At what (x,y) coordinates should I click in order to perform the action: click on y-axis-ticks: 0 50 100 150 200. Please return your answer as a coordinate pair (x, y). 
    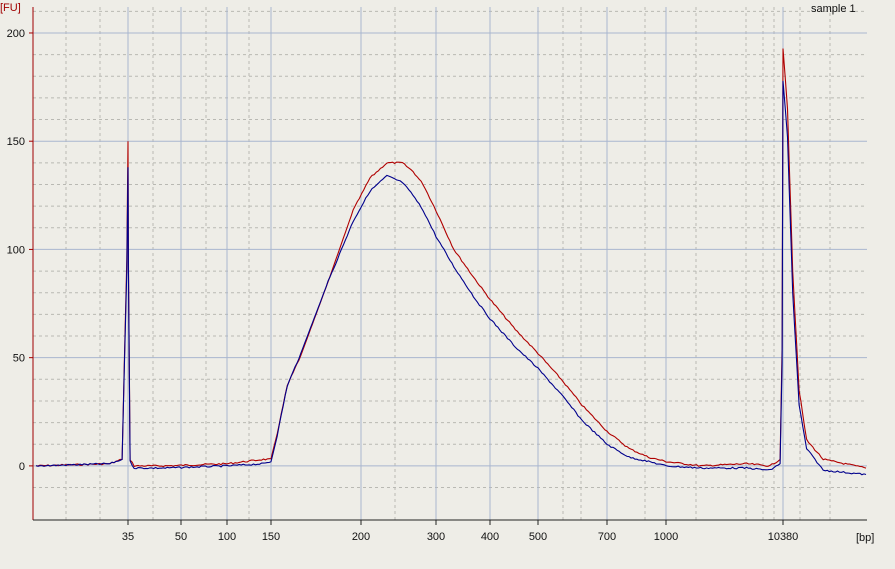
    Looking at the image, I should click on (20, 250).